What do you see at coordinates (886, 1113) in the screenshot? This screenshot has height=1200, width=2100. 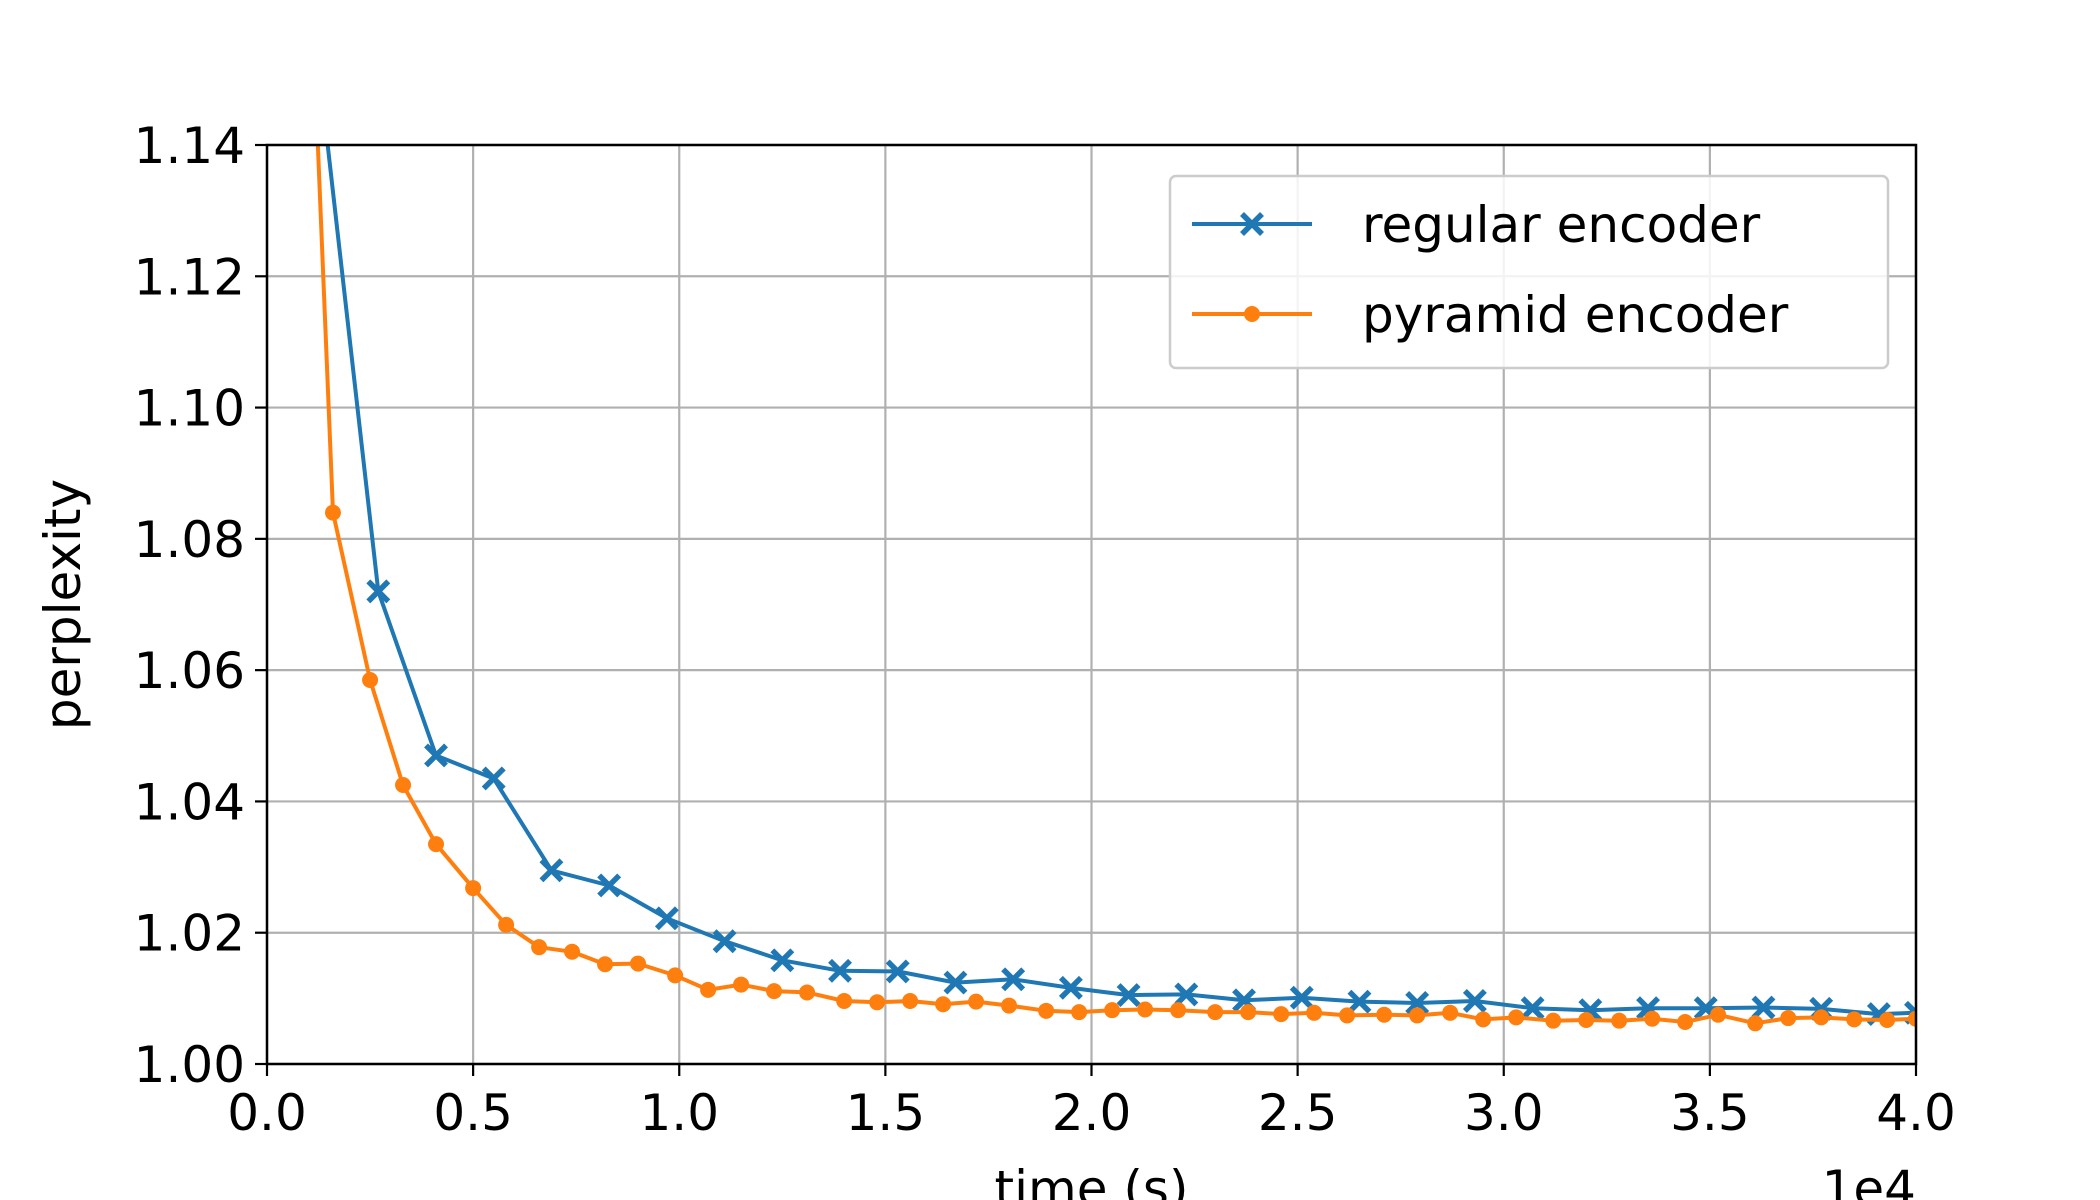 I see `x-tick-label: 1.5` at bounding box center [886, 1113].